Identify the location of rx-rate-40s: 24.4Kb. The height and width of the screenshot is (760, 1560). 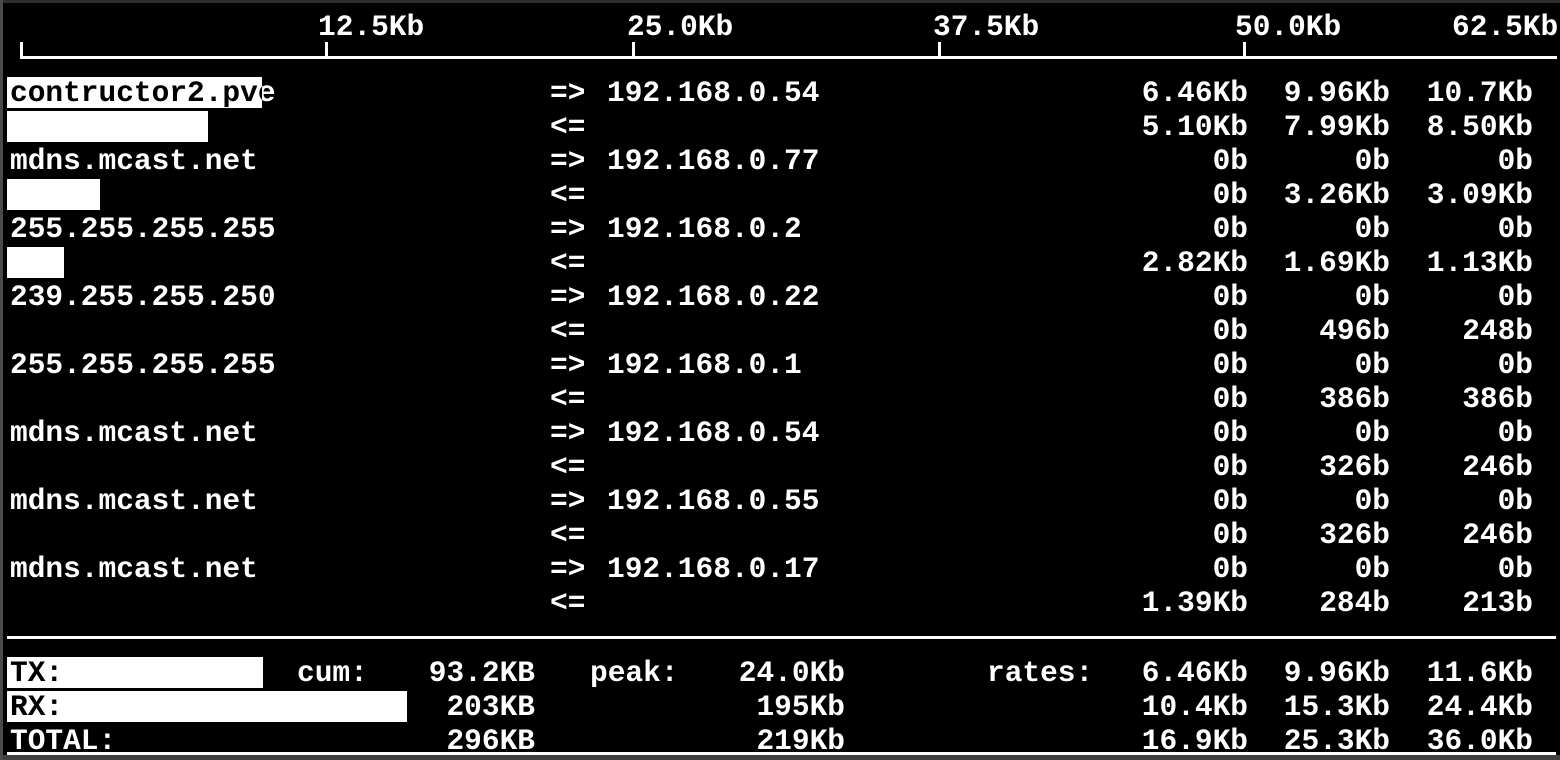
(1479, 707).